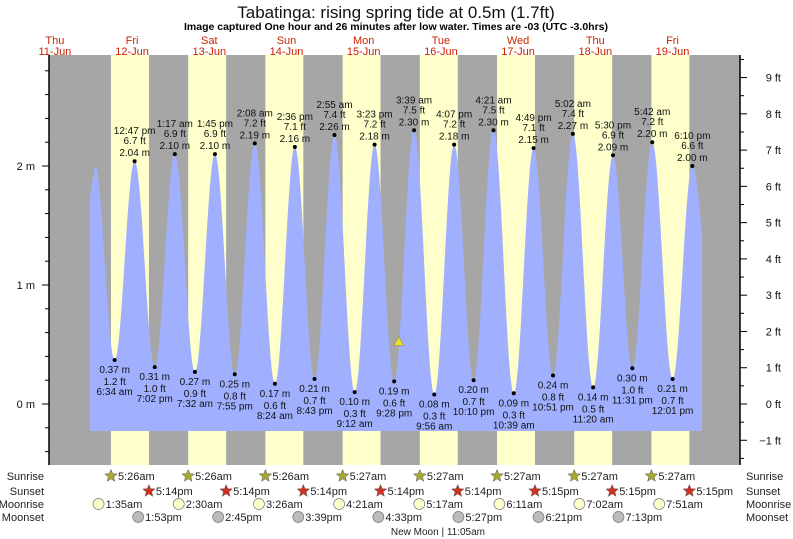 The height and width of the screenshot is (539, 793). I want to click on day-label-dow: Thu, so click(595, 41).